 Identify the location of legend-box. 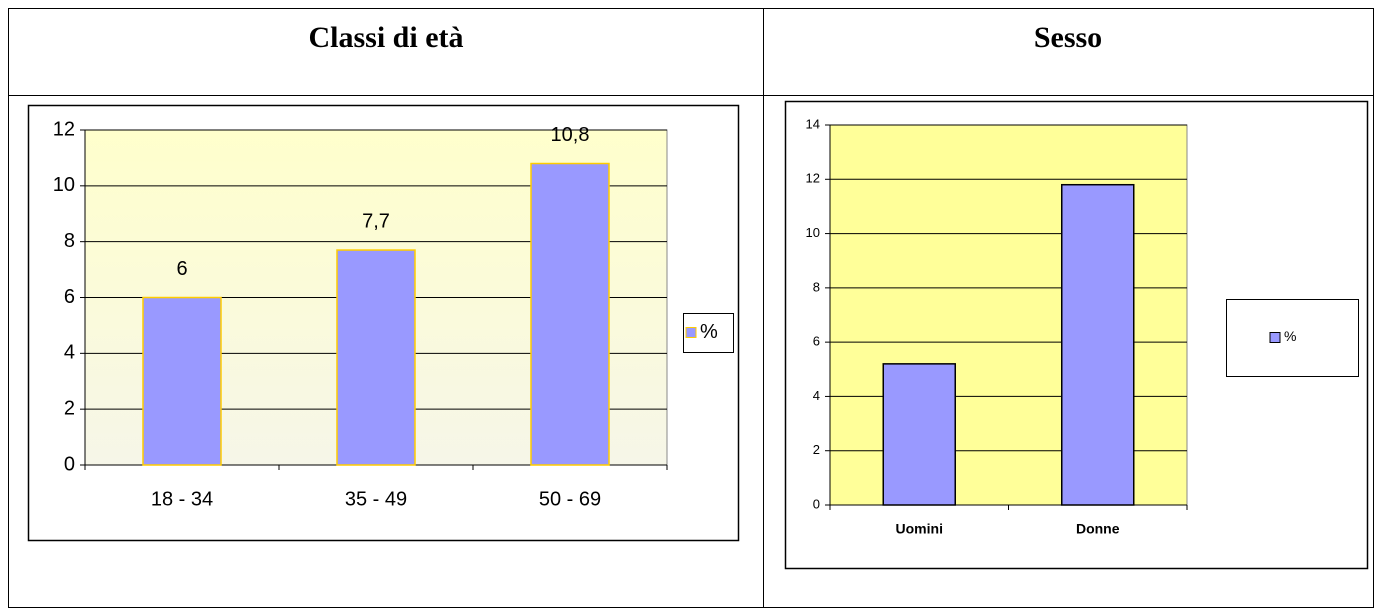
(1292, 338).